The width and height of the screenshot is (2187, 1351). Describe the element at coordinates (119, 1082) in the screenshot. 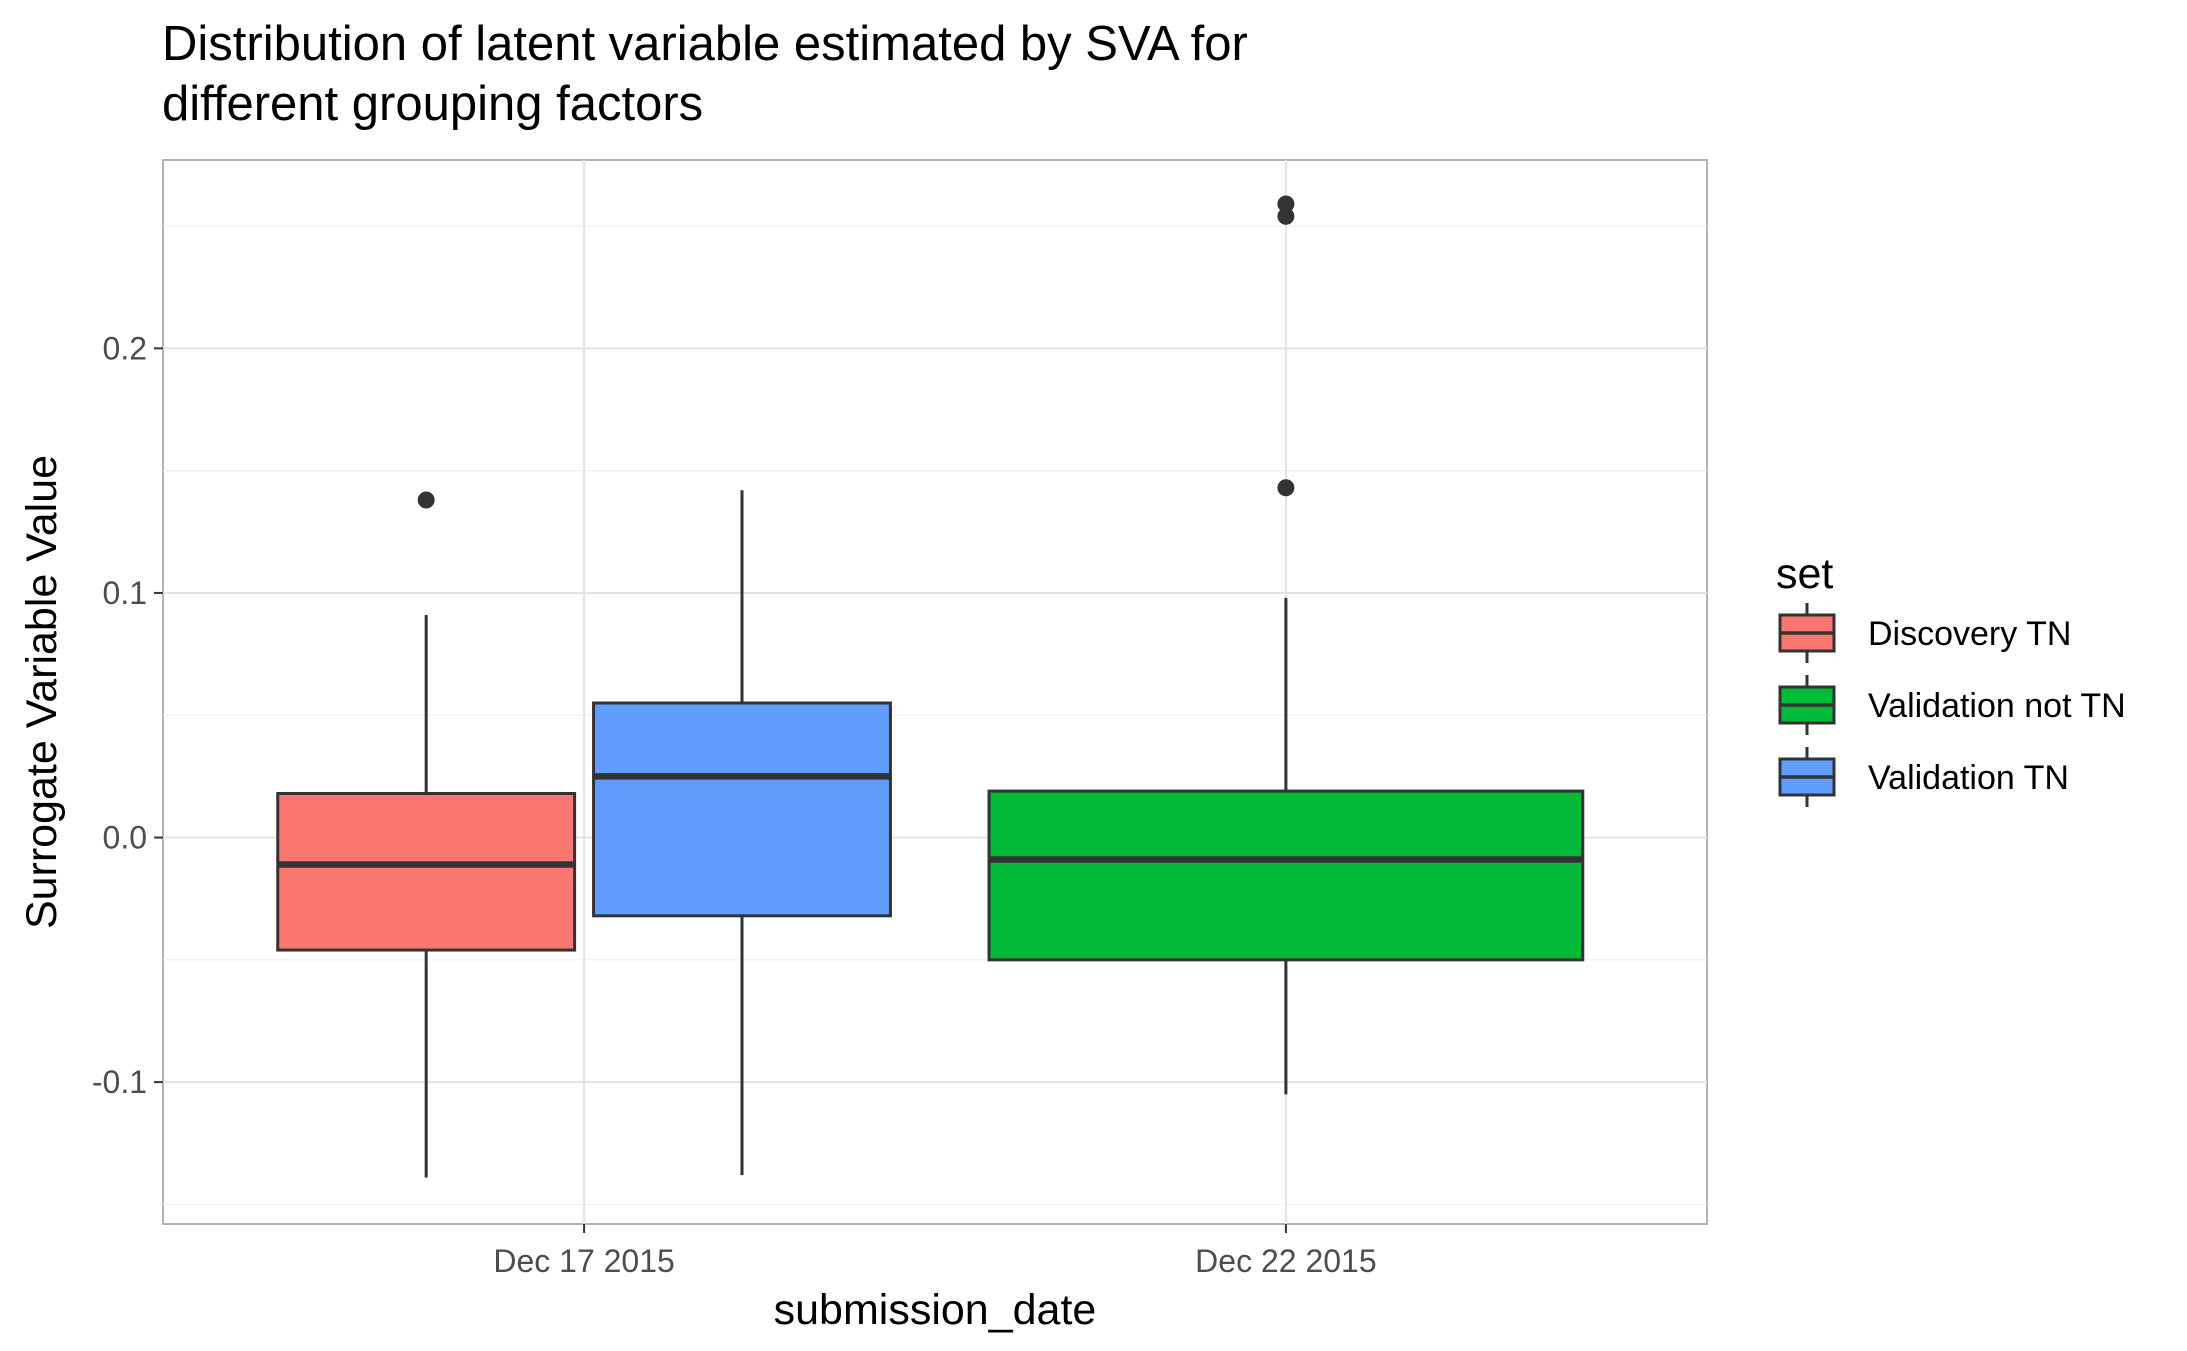

I see `y-tick-label: -0.1` at that location.